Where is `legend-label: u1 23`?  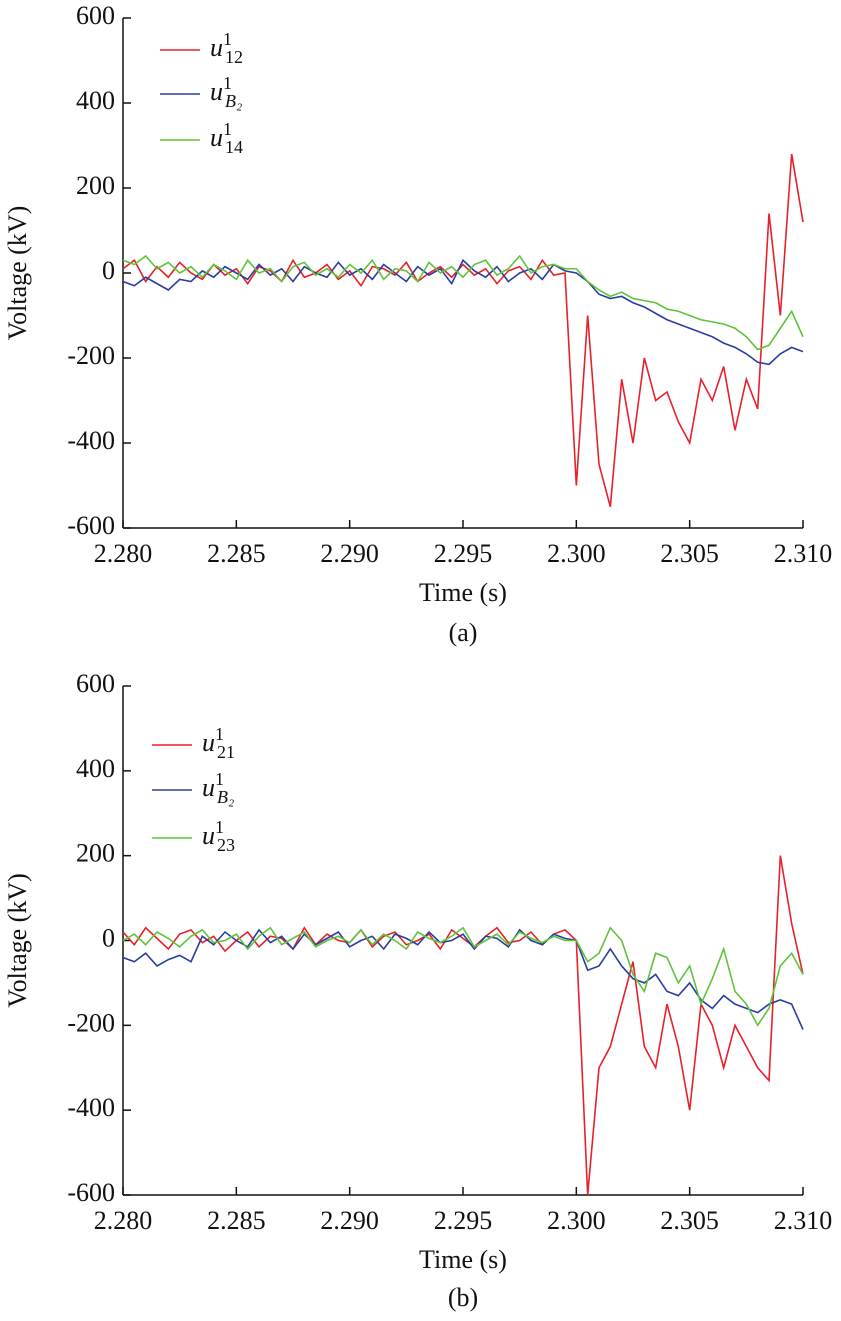
legend-label: u1 23 is located at coordinates (218, 836).